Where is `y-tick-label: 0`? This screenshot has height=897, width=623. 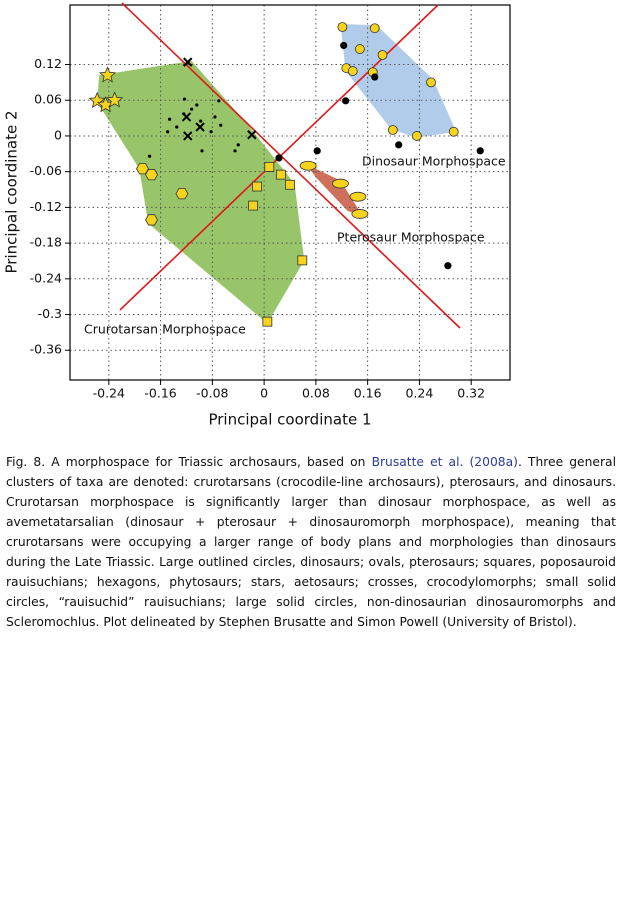
y-tick-label: 0 is located at coordinates (58, 134).